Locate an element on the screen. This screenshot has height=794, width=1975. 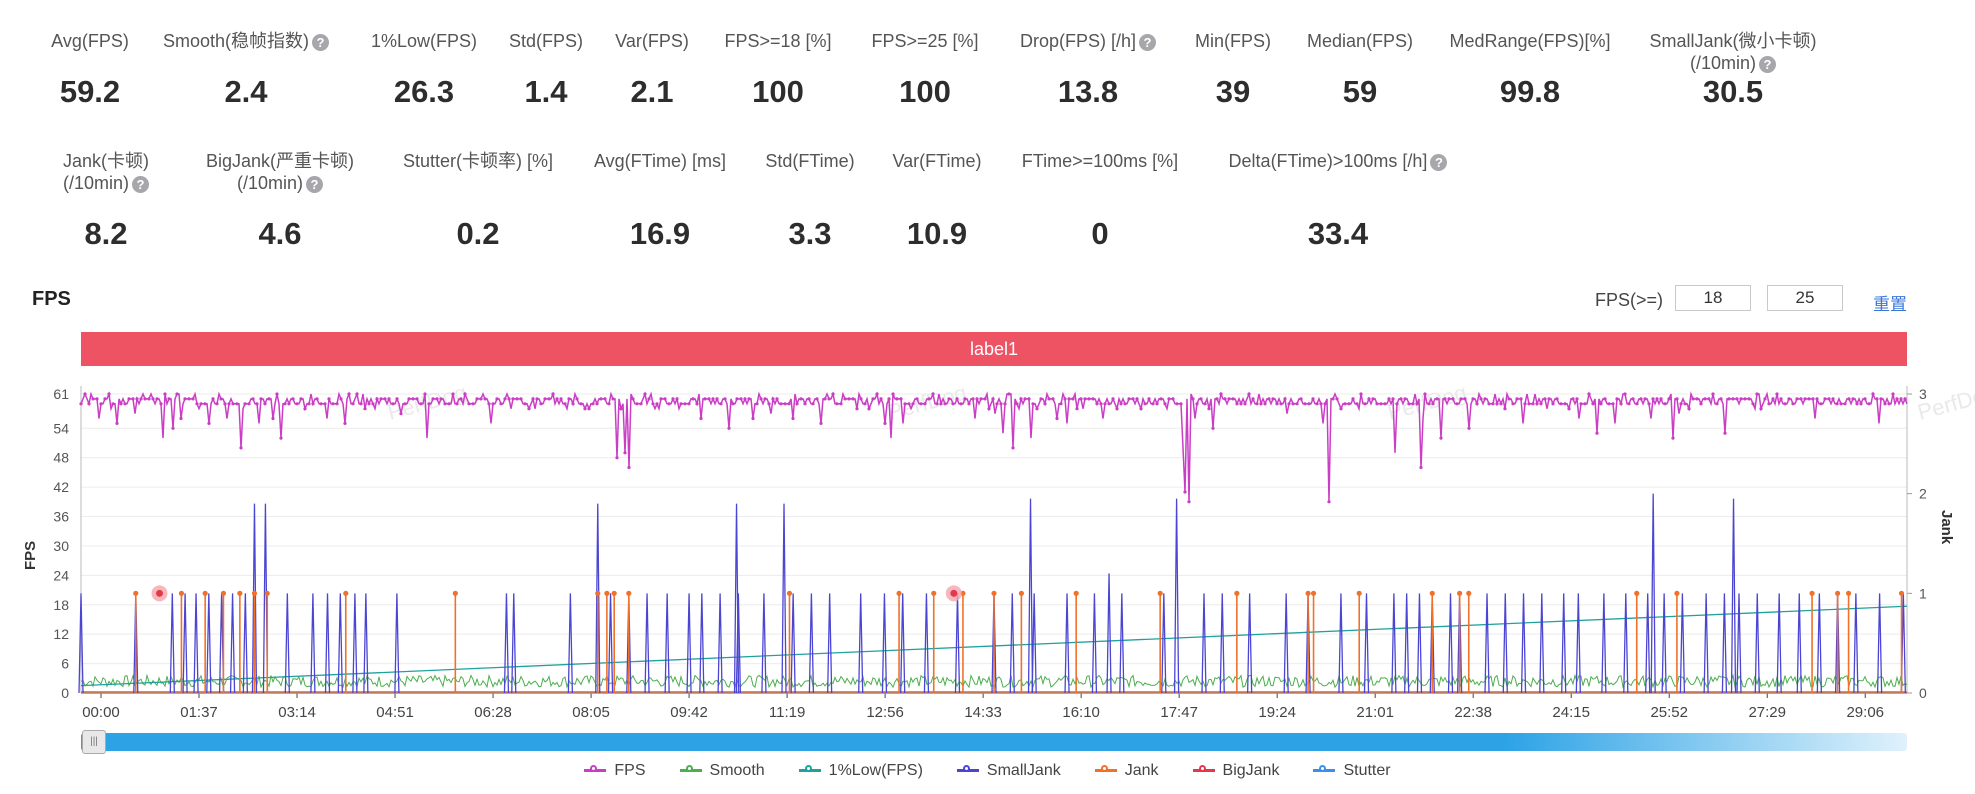
x-tick-label: 08:05 is located at coordinates (591, 712).